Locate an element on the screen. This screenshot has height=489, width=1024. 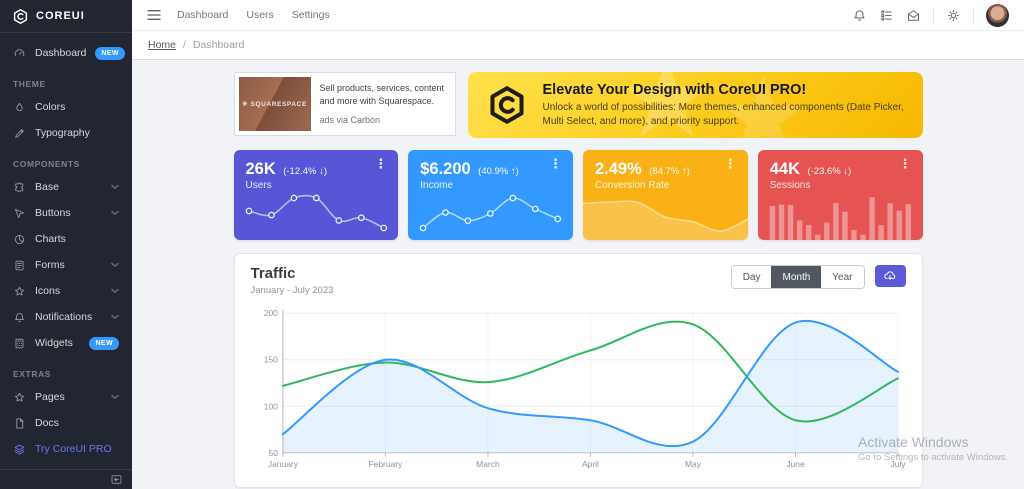
sidebar-item-try-coreui-pro: Try CoreUI PRO is located at coordinates (66, 449).